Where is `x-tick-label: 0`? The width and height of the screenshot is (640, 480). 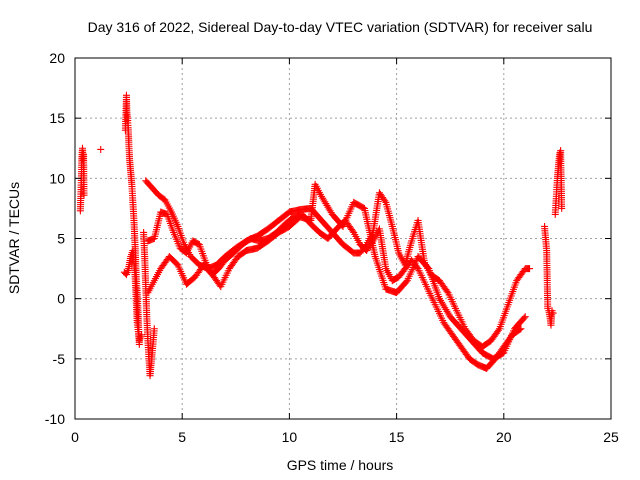 x-tick-label: 0 is located at coordinates (75, 437).